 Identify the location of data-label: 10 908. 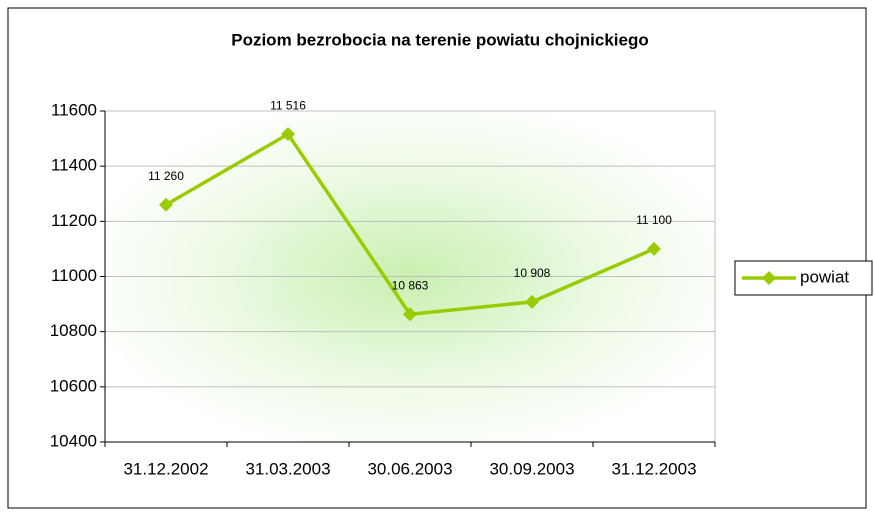
(532, 273).